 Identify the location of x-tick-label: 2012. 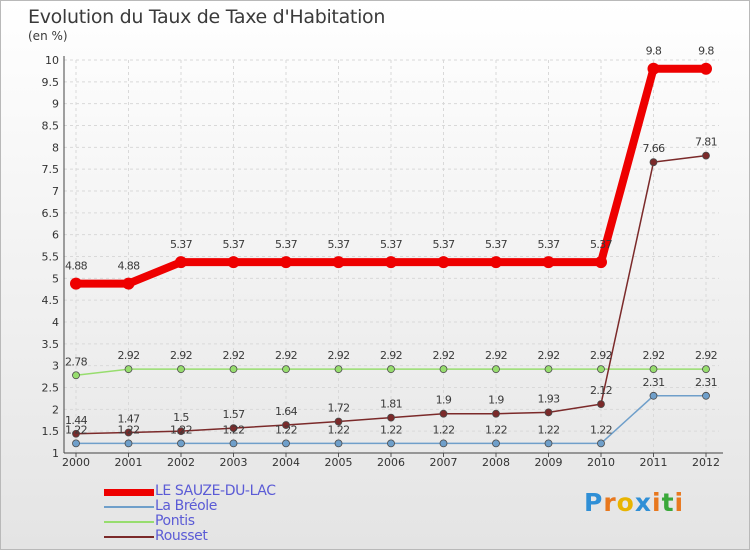
(706, 462).